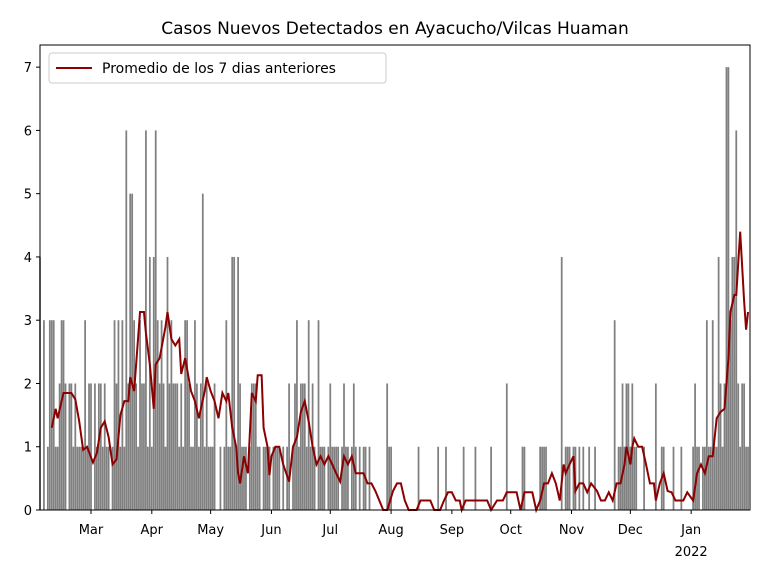 This screenshot has width=768, height=576. I want to click on x-tick-label: Aug, so click(390, 530).